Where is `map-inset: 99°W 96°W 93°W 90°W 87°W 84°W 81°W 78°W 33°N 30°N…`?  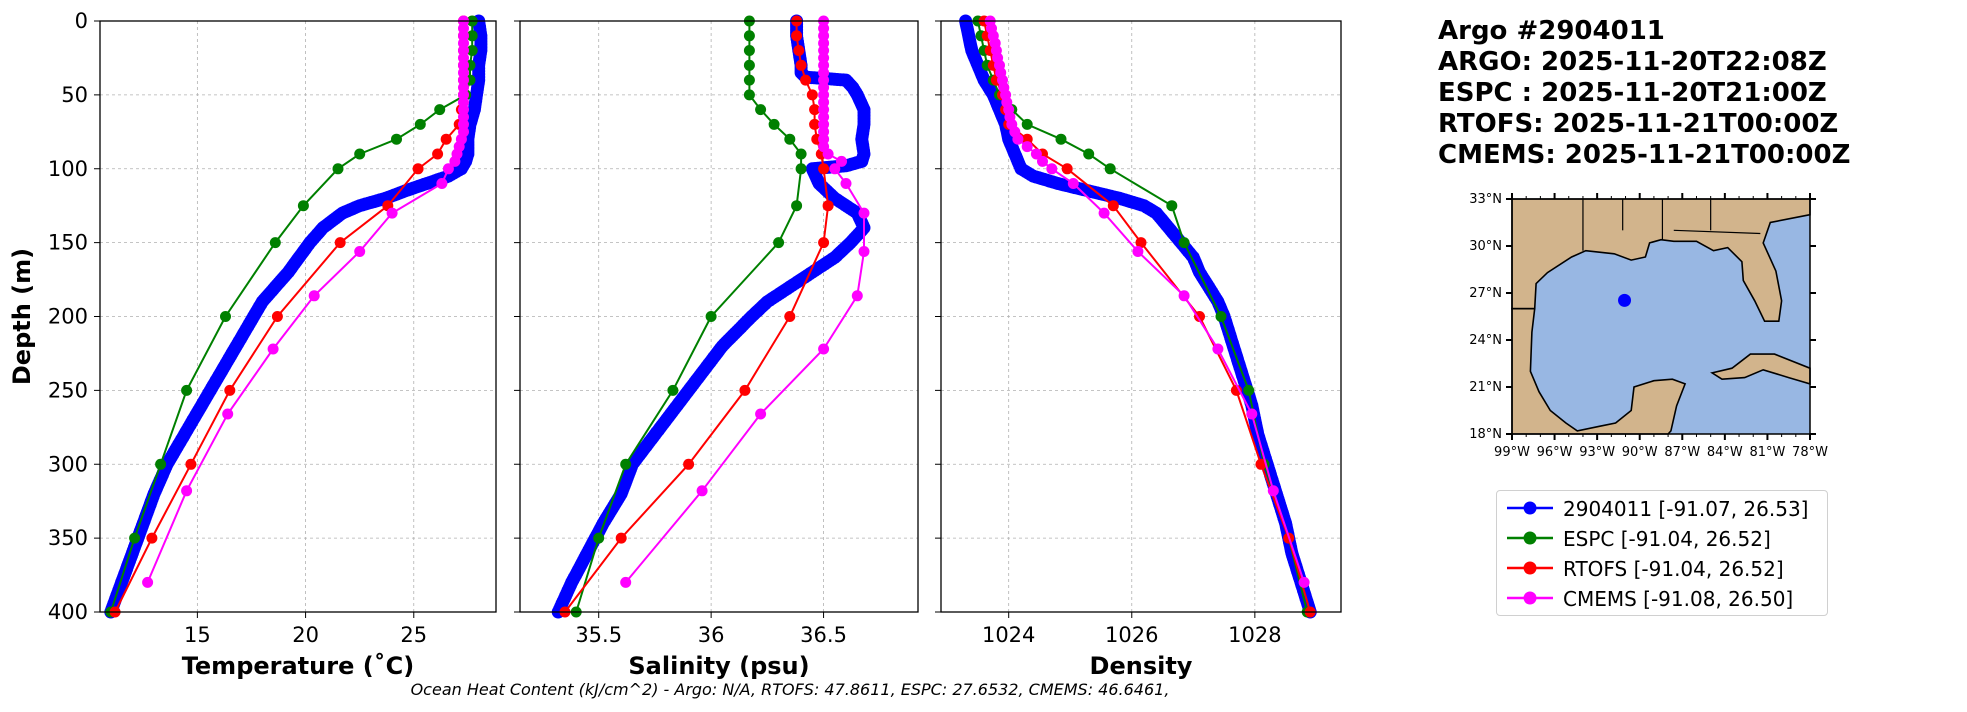
map-inset: 99°W 96°W 93°W 90°W 87°W 84°W 81°W 78°W 33°N 30°N… is located at coordinates (1648, 326).